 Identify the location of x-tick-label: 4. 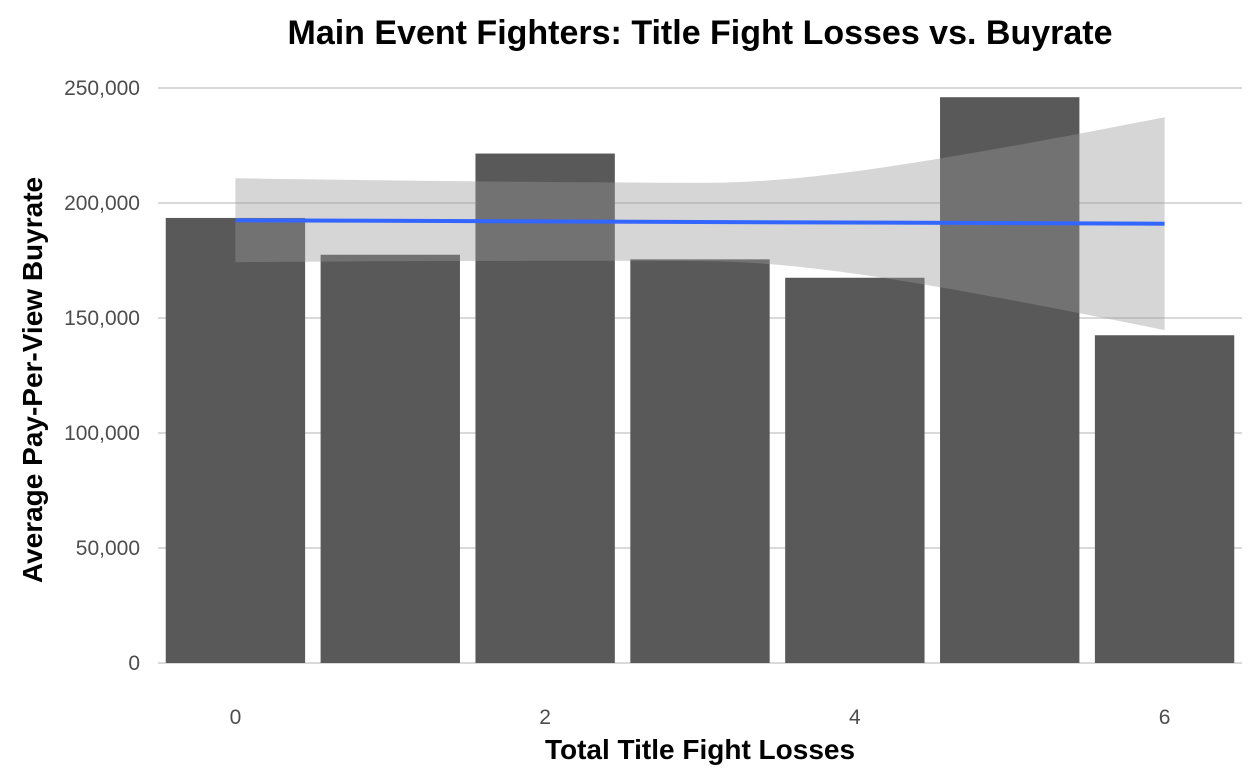
(855, 717).